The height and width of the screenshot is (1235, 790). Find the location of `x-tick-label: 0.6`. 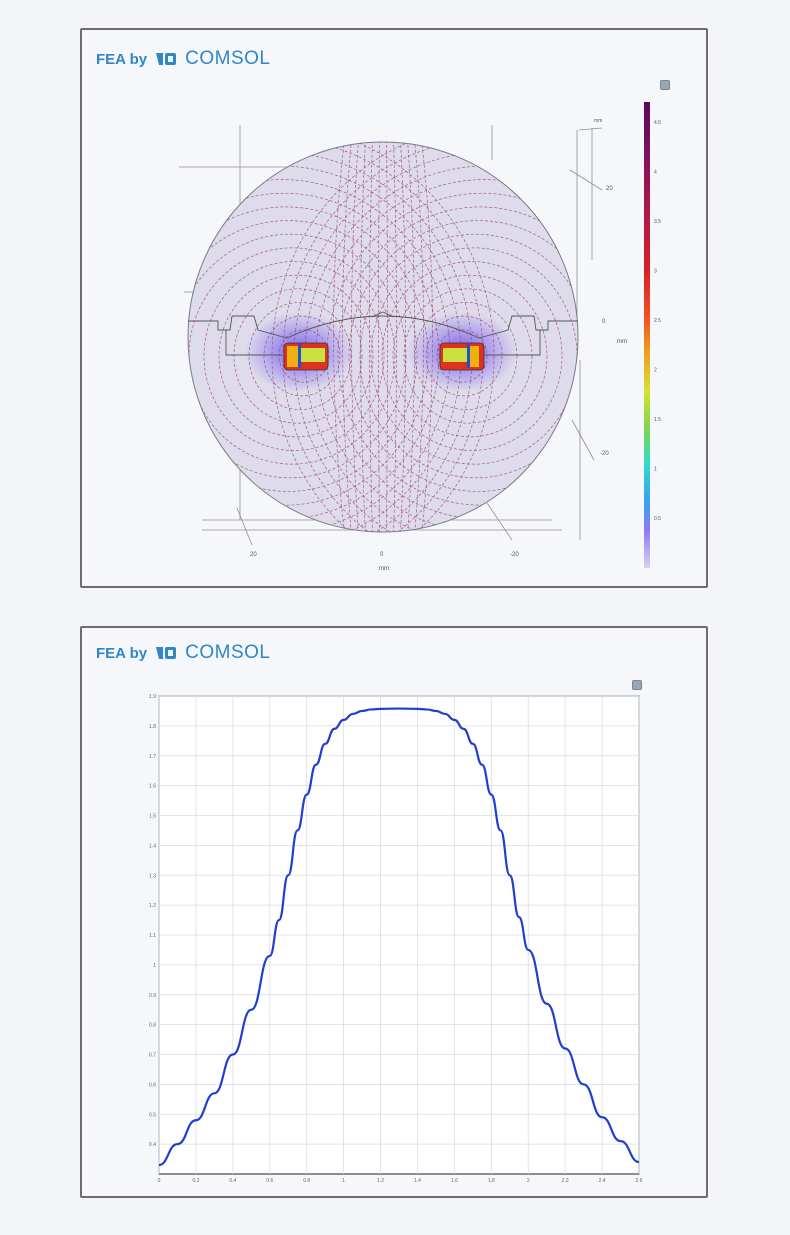

x-tick-label: 0.6 is located at coordinates (269, 1181).